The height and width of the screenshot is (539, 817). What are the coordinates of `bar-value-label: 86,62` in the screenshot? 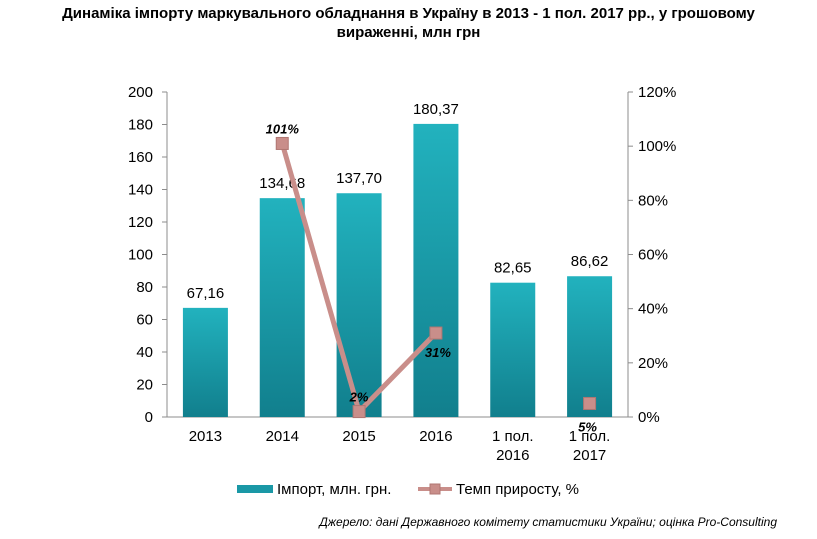 It's located at (590, 261).